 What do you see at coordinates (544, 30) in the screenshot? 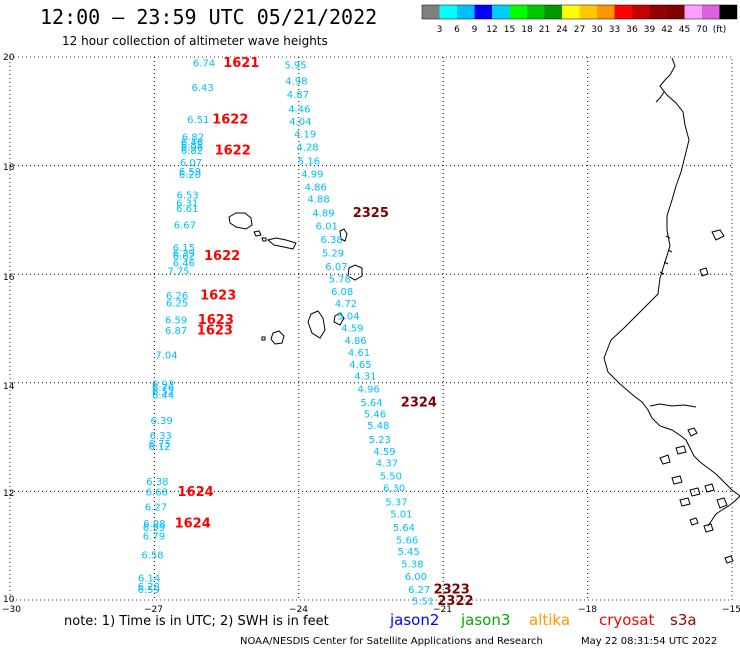
I see `colorbar-label: 21` at bounding box center [544, 30].